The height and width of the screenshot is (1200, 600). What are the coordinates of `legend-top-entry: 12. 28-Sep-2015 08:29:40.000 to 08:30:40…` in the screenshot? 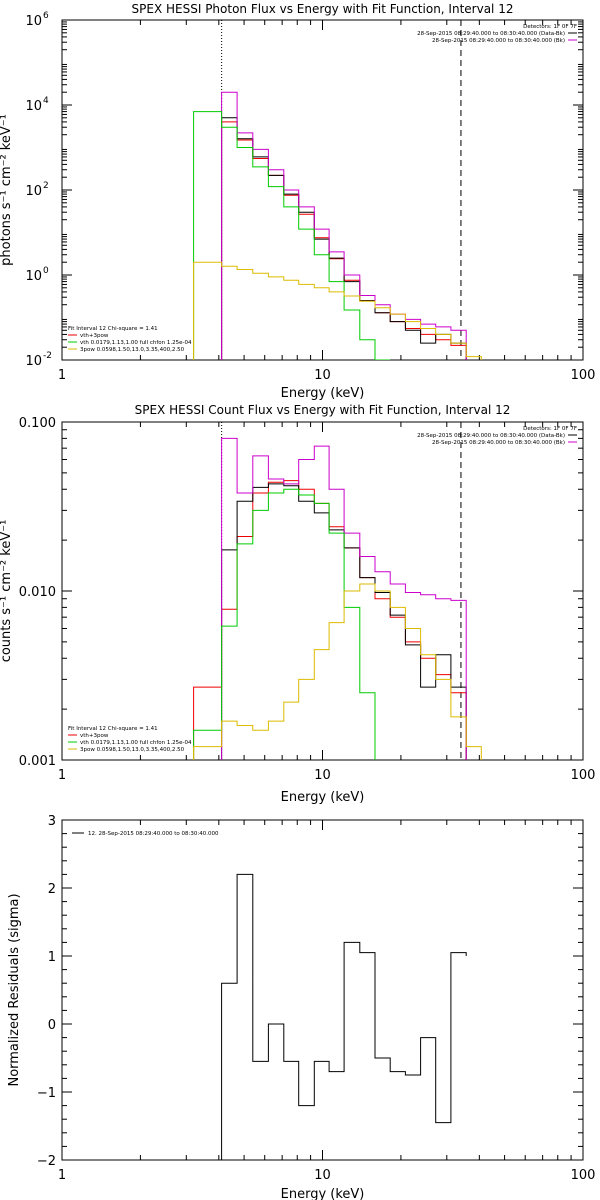 It's located at (153, 834).